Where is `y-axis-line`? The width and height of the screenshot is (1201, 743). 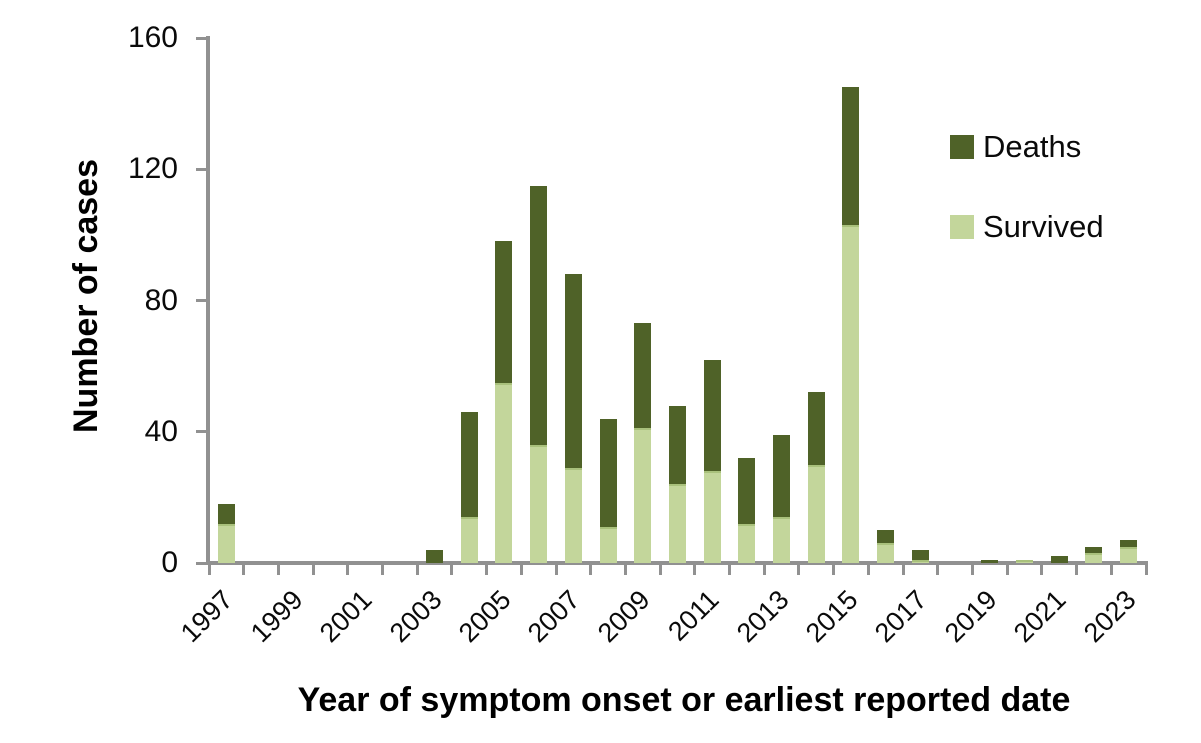
y-axis-line is located at coordinates (208, 300).